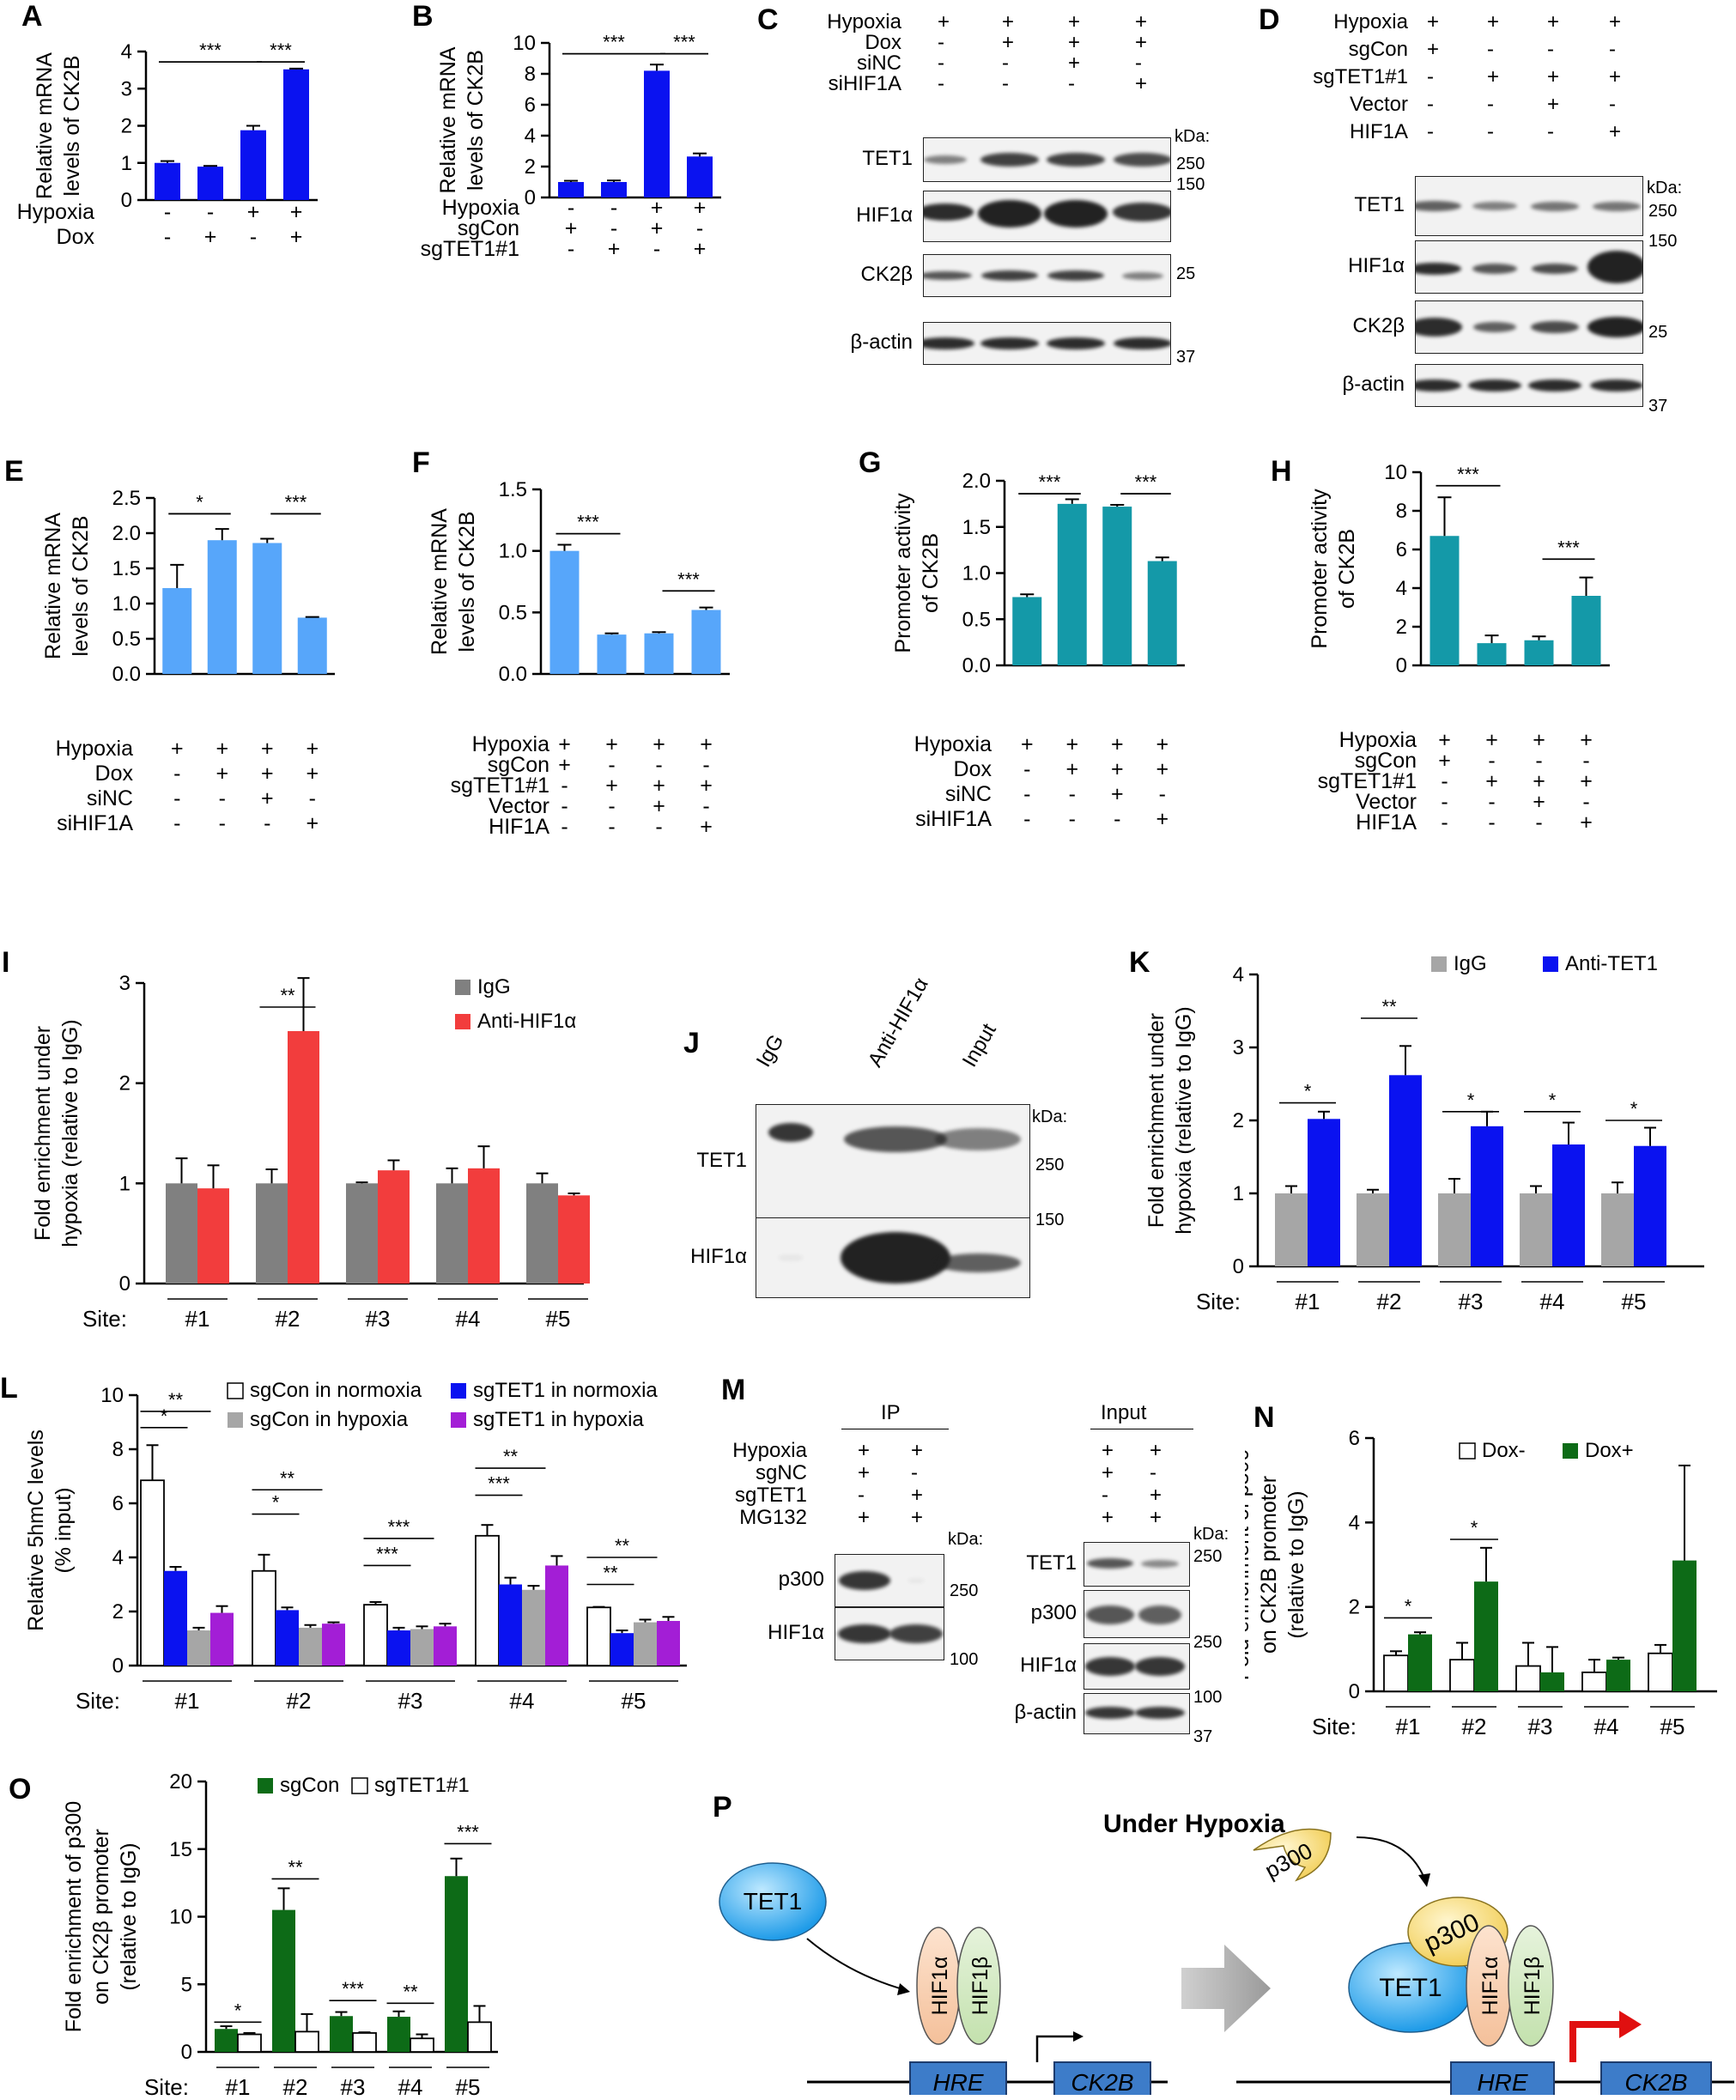 The width and height of the screenshot is (1736, 2100). I want to click on panel-label: G, so click(870, 463).